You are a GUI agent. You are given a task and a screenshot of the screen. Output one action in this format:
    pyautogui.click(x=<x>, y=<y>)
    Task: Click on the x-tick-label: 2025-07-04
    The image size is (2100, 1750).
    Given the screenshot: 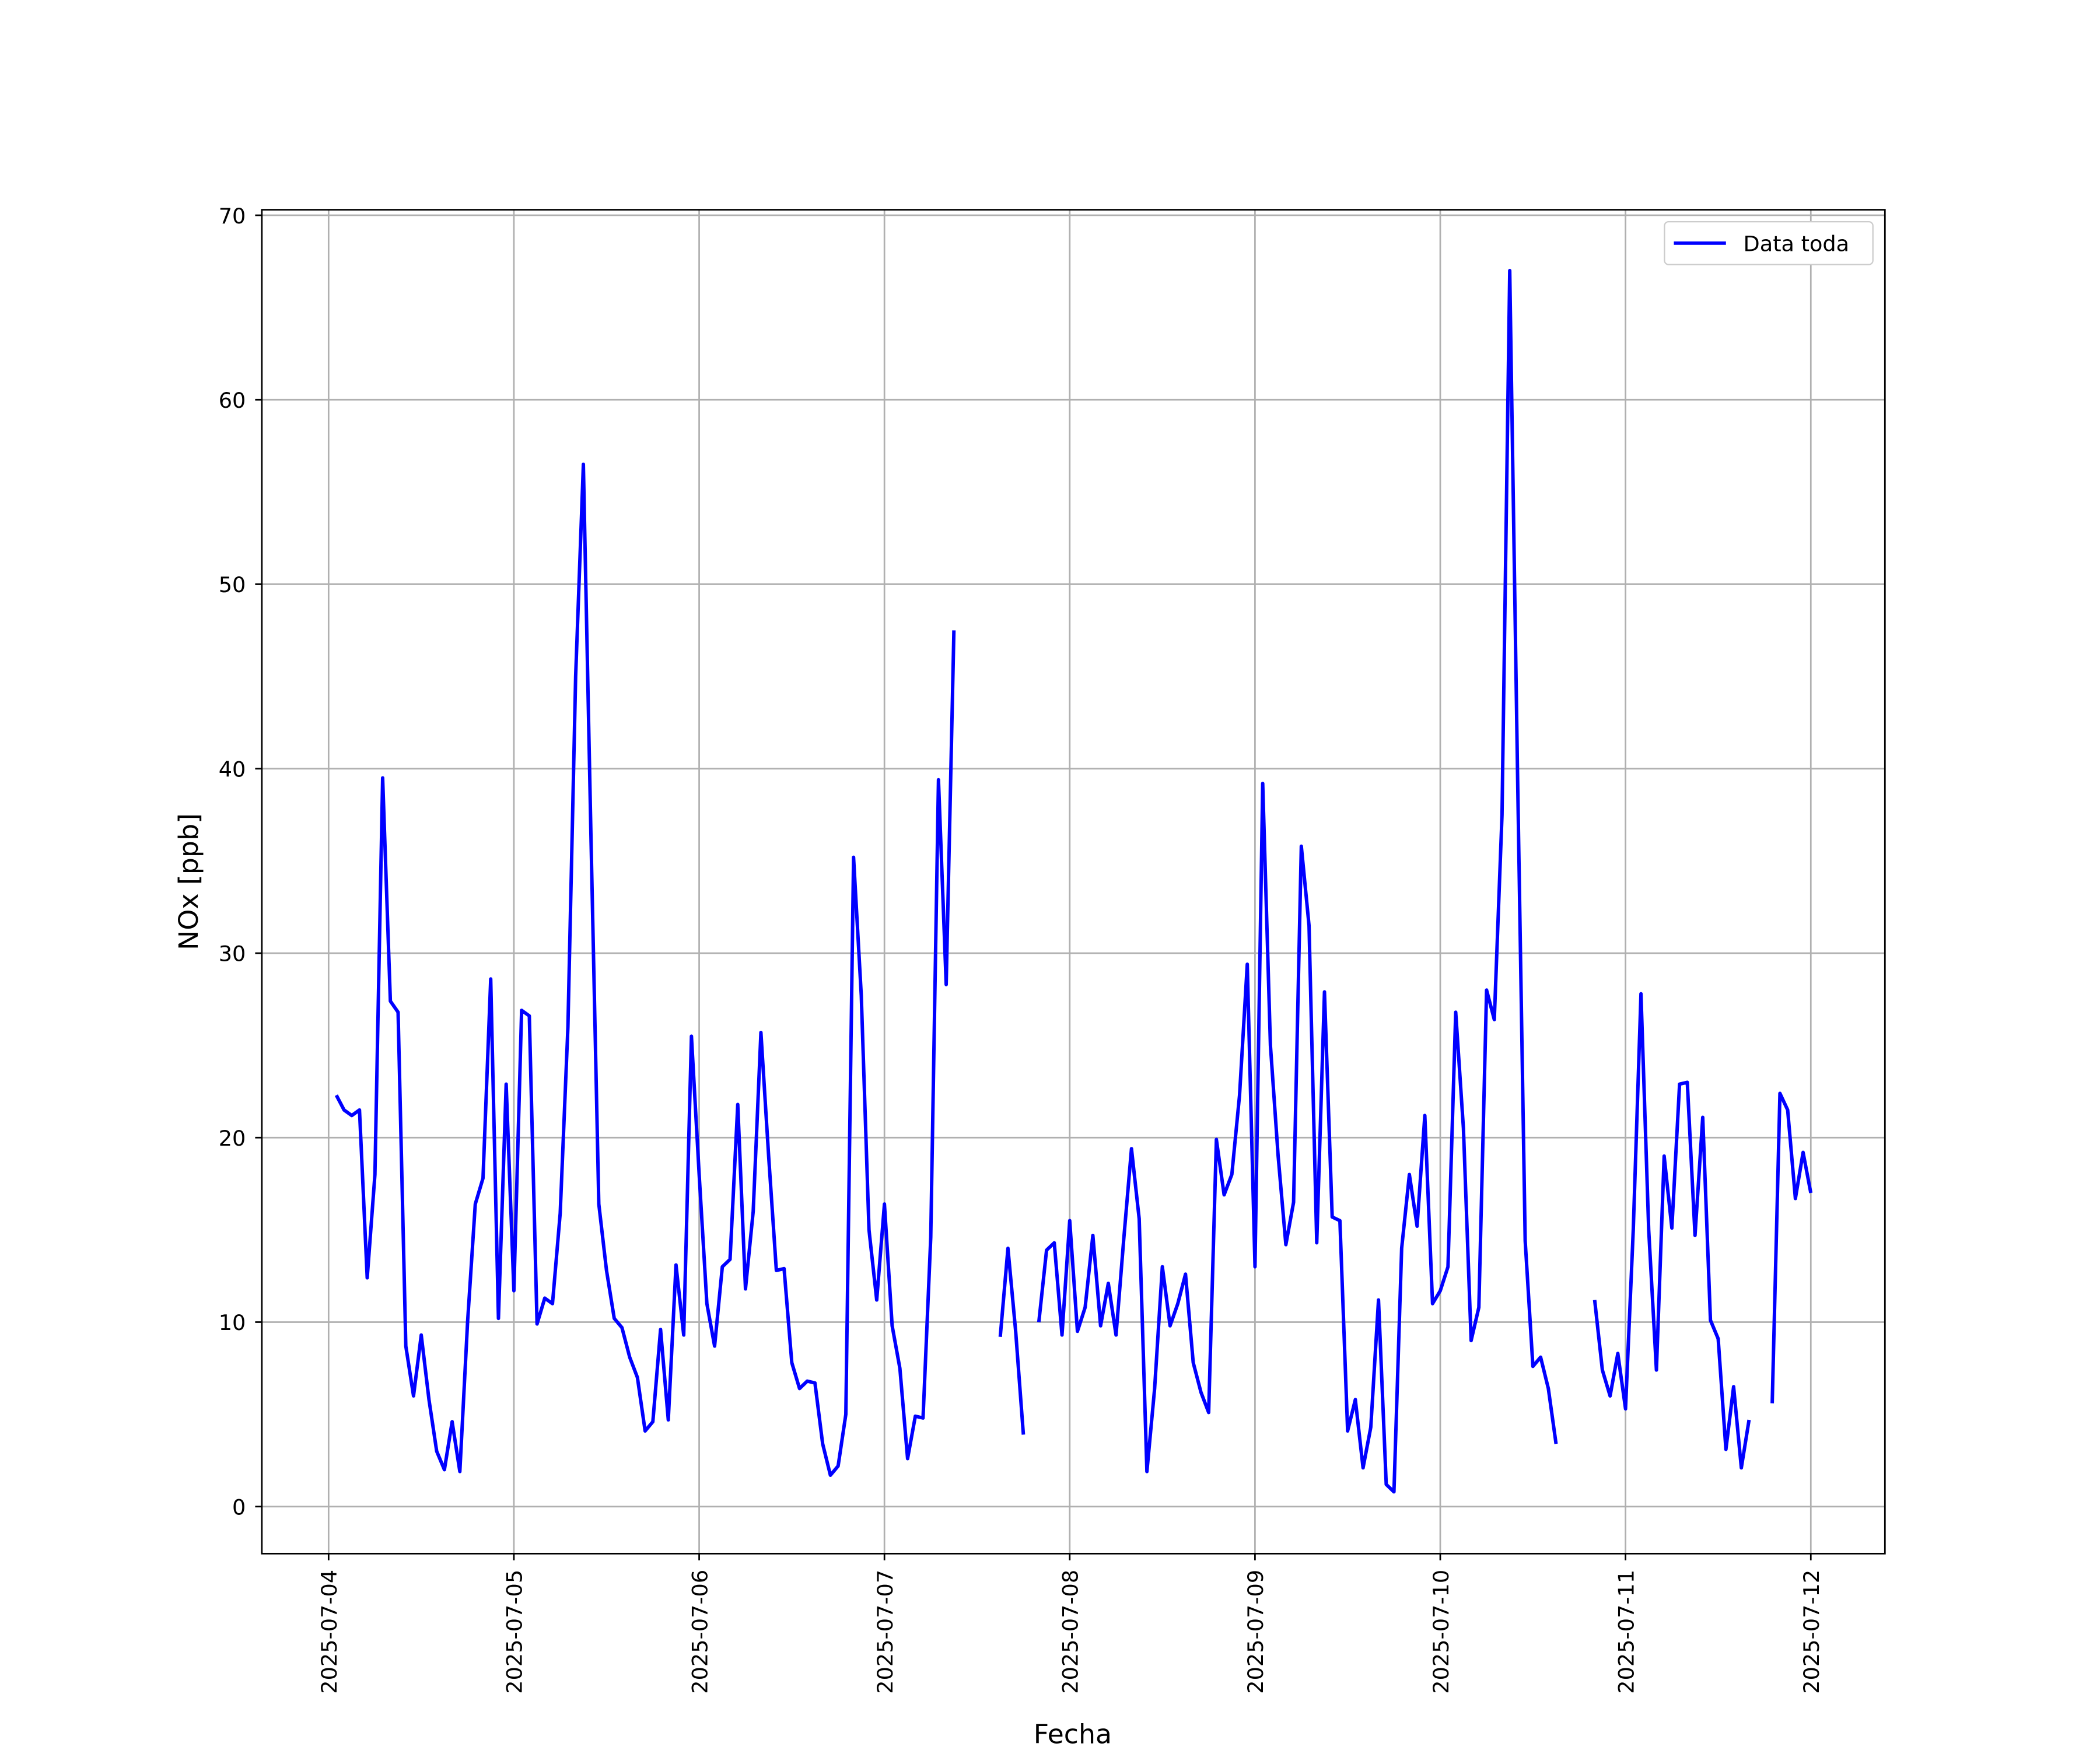 What is the action you would take?
    pyautogui.click(x=329, y=1632)
    